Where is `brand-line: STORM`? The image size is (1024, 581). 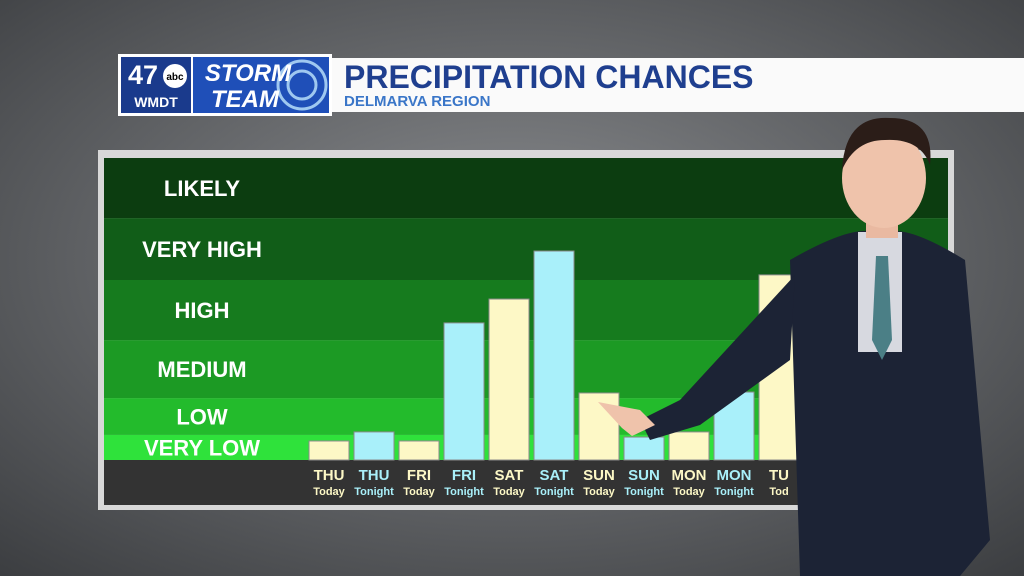
brand-line: STORM is located at coordinates (248, 73).